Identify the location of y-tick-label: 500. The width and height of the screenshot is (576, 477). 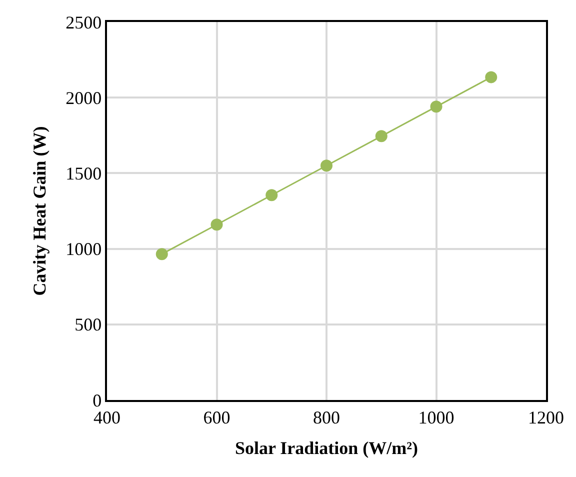
(88, 324).